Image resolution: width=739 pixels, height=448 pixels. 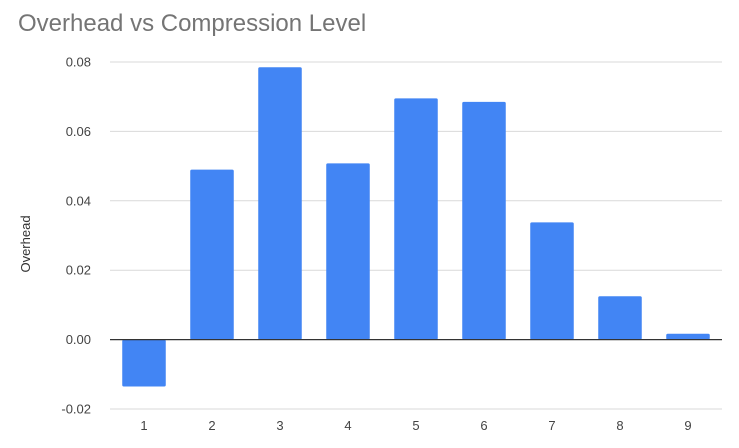 What do you see at coordinates (76, 409) in the screenshot?
I see `y-tick-label: -0.02` at bounding box center [76, 409].